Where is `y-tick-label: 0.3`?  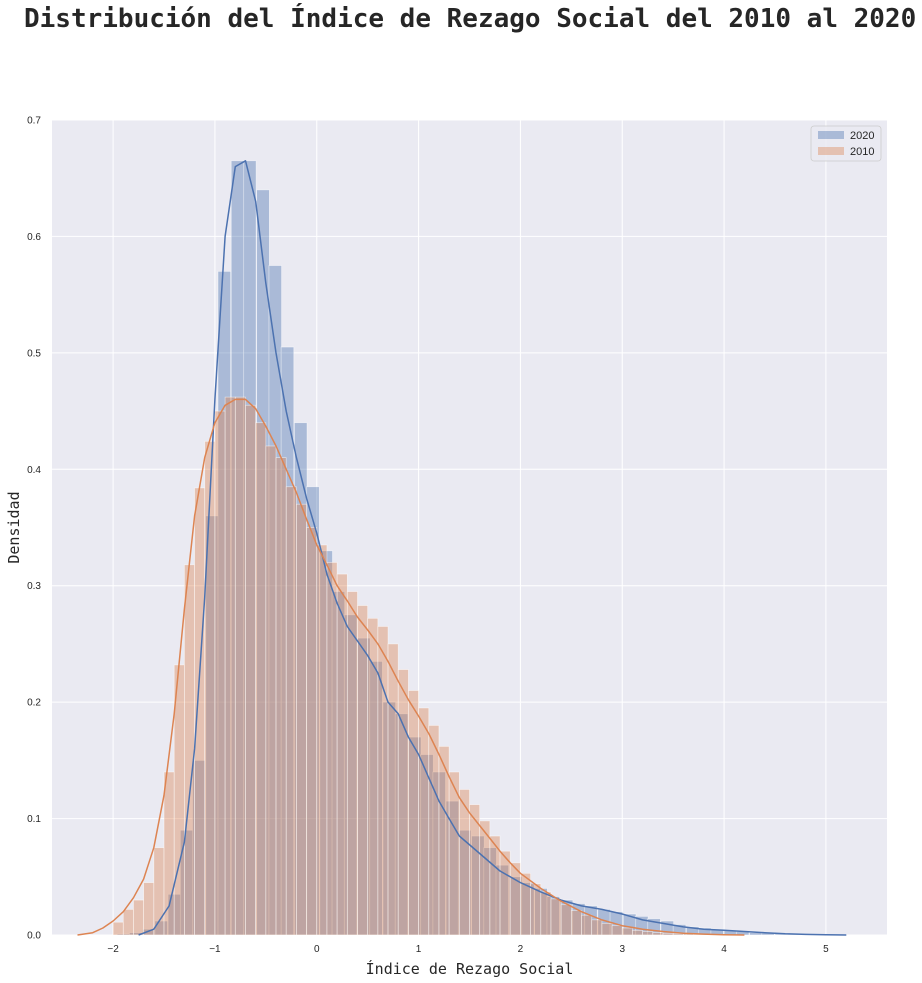
y-tick-label: 0.3 is located at coordinates (34, 586).